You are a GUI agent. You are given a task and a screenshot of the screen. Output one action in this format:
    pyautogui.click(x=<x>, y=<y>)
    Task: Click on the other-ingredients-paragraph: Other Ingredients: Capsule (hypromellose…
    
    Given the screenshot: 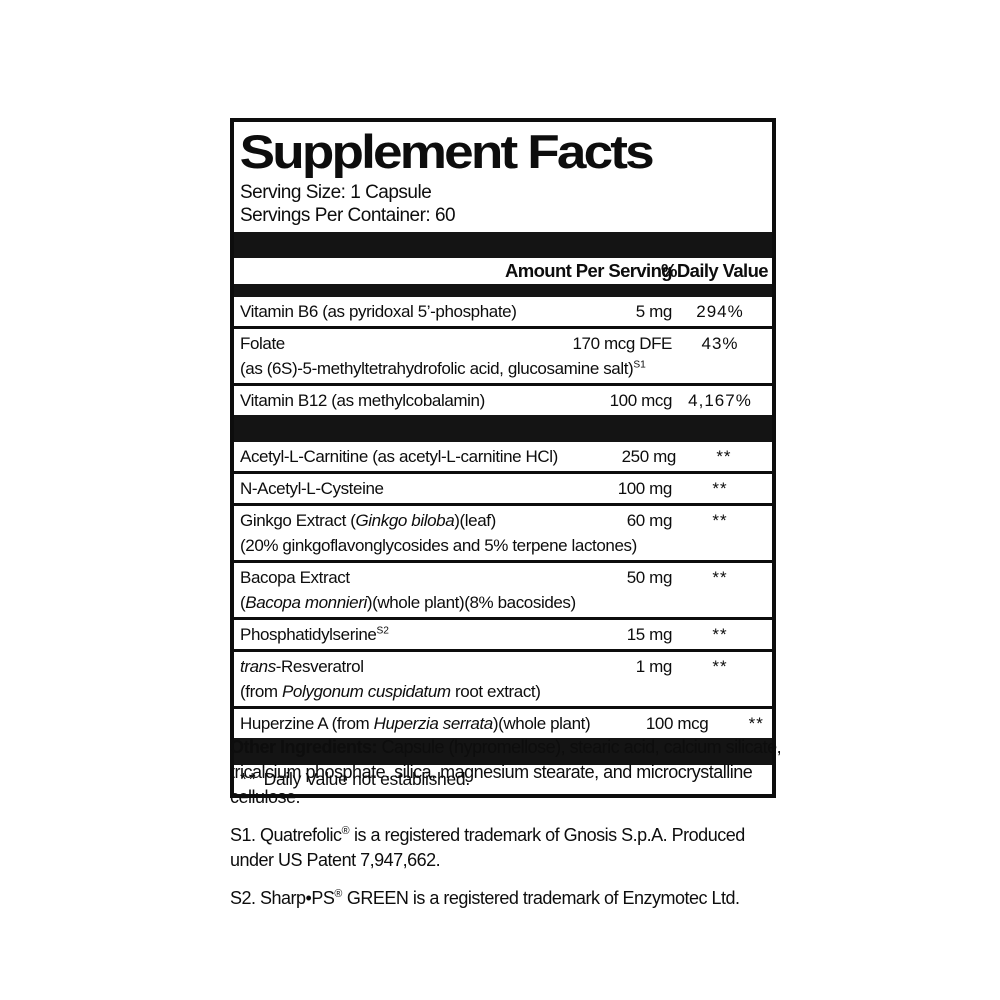 What is the action you would take?
    pyautogui.click(x=506, y=772)
    